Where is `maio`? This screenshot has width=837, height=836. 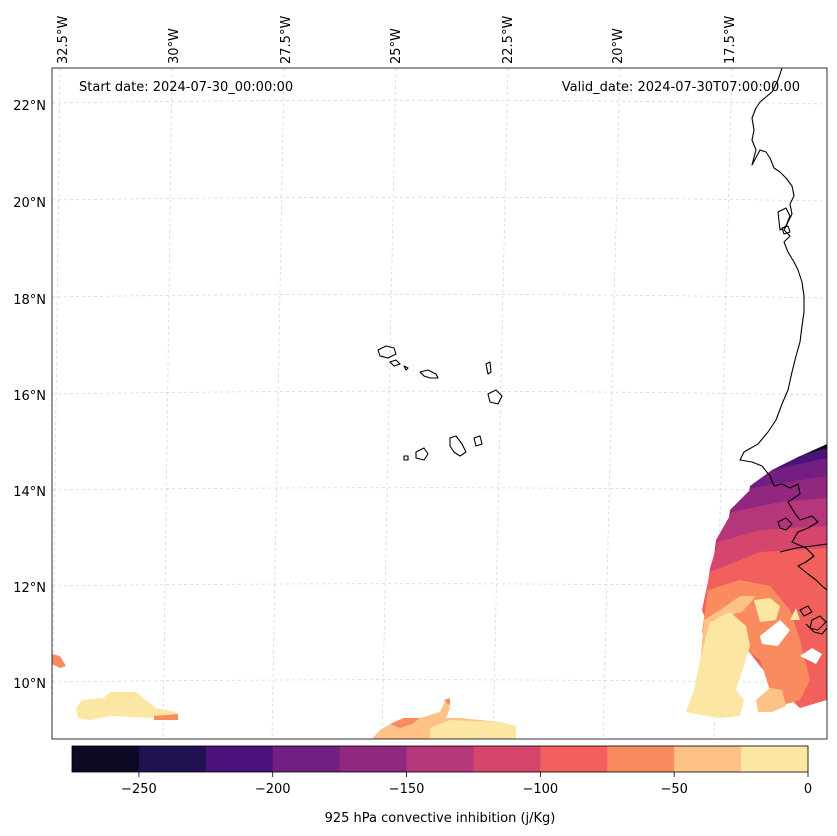 maio is located at coordinates (478, 441).